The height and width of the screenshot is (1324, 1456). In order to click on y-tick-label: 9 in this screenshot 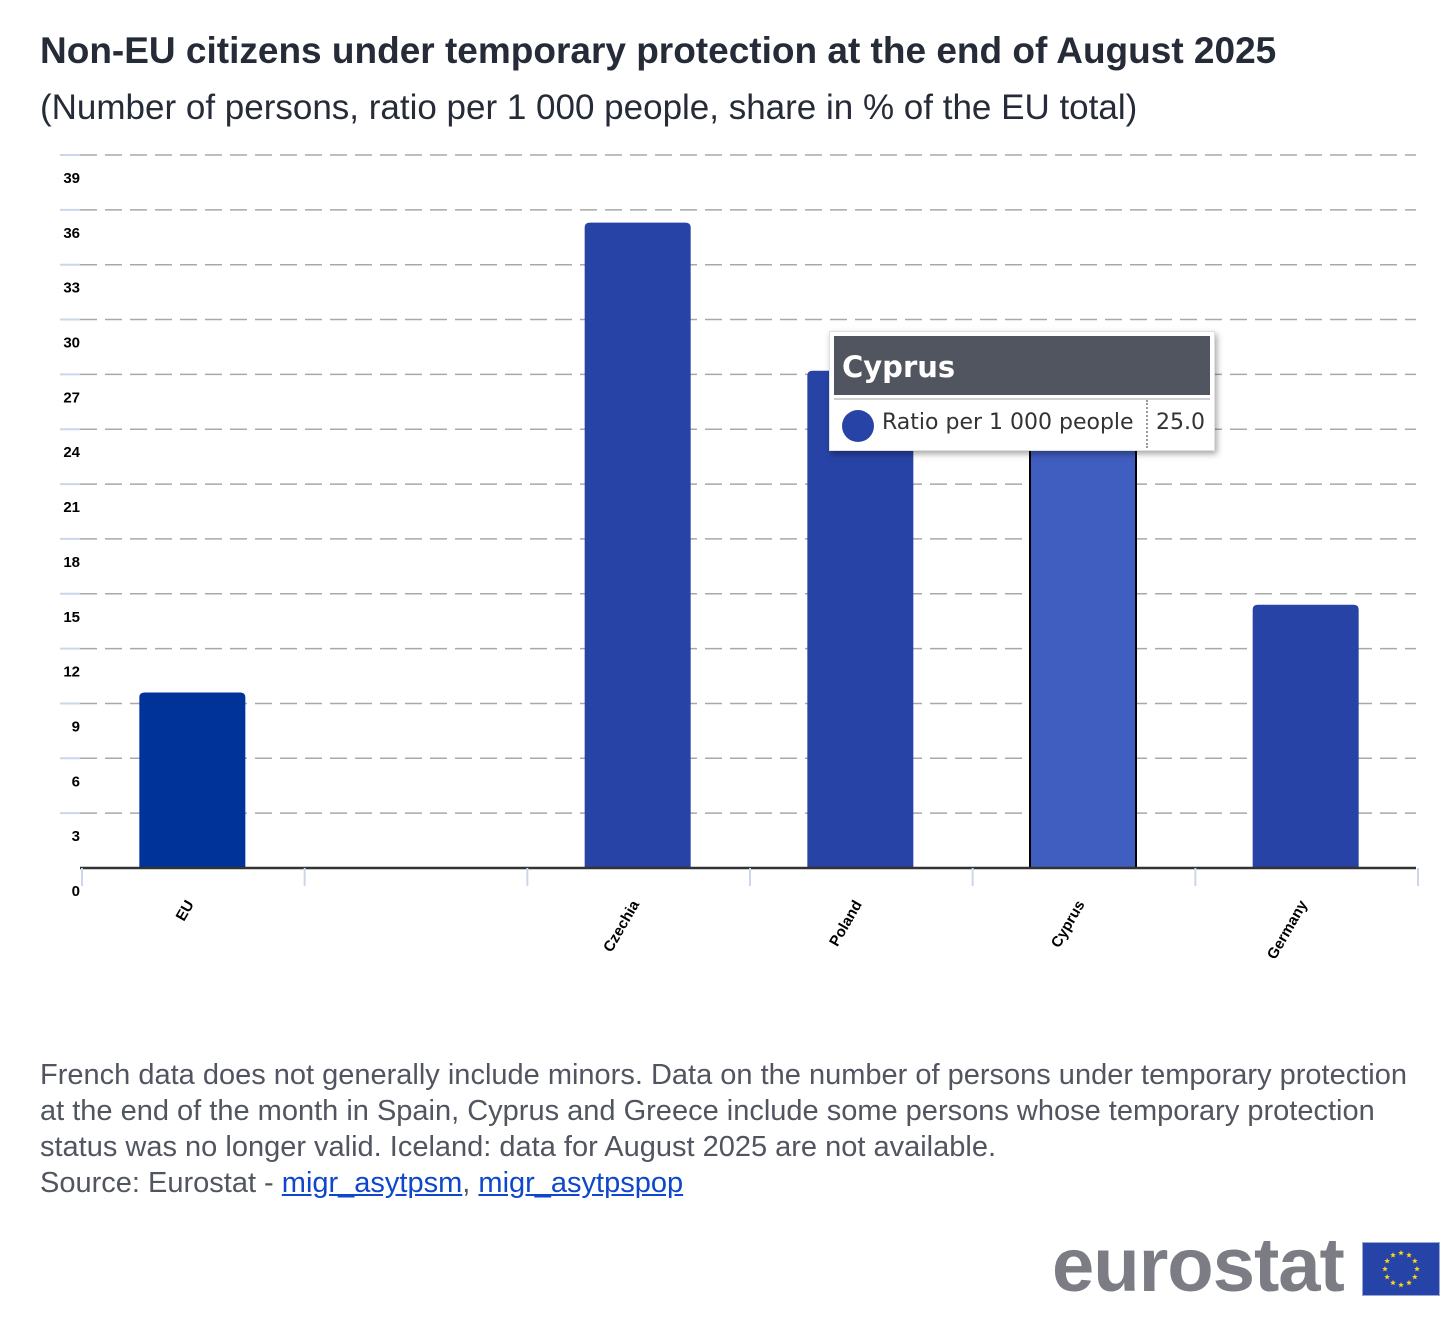, I will do `click(76, 726)`.